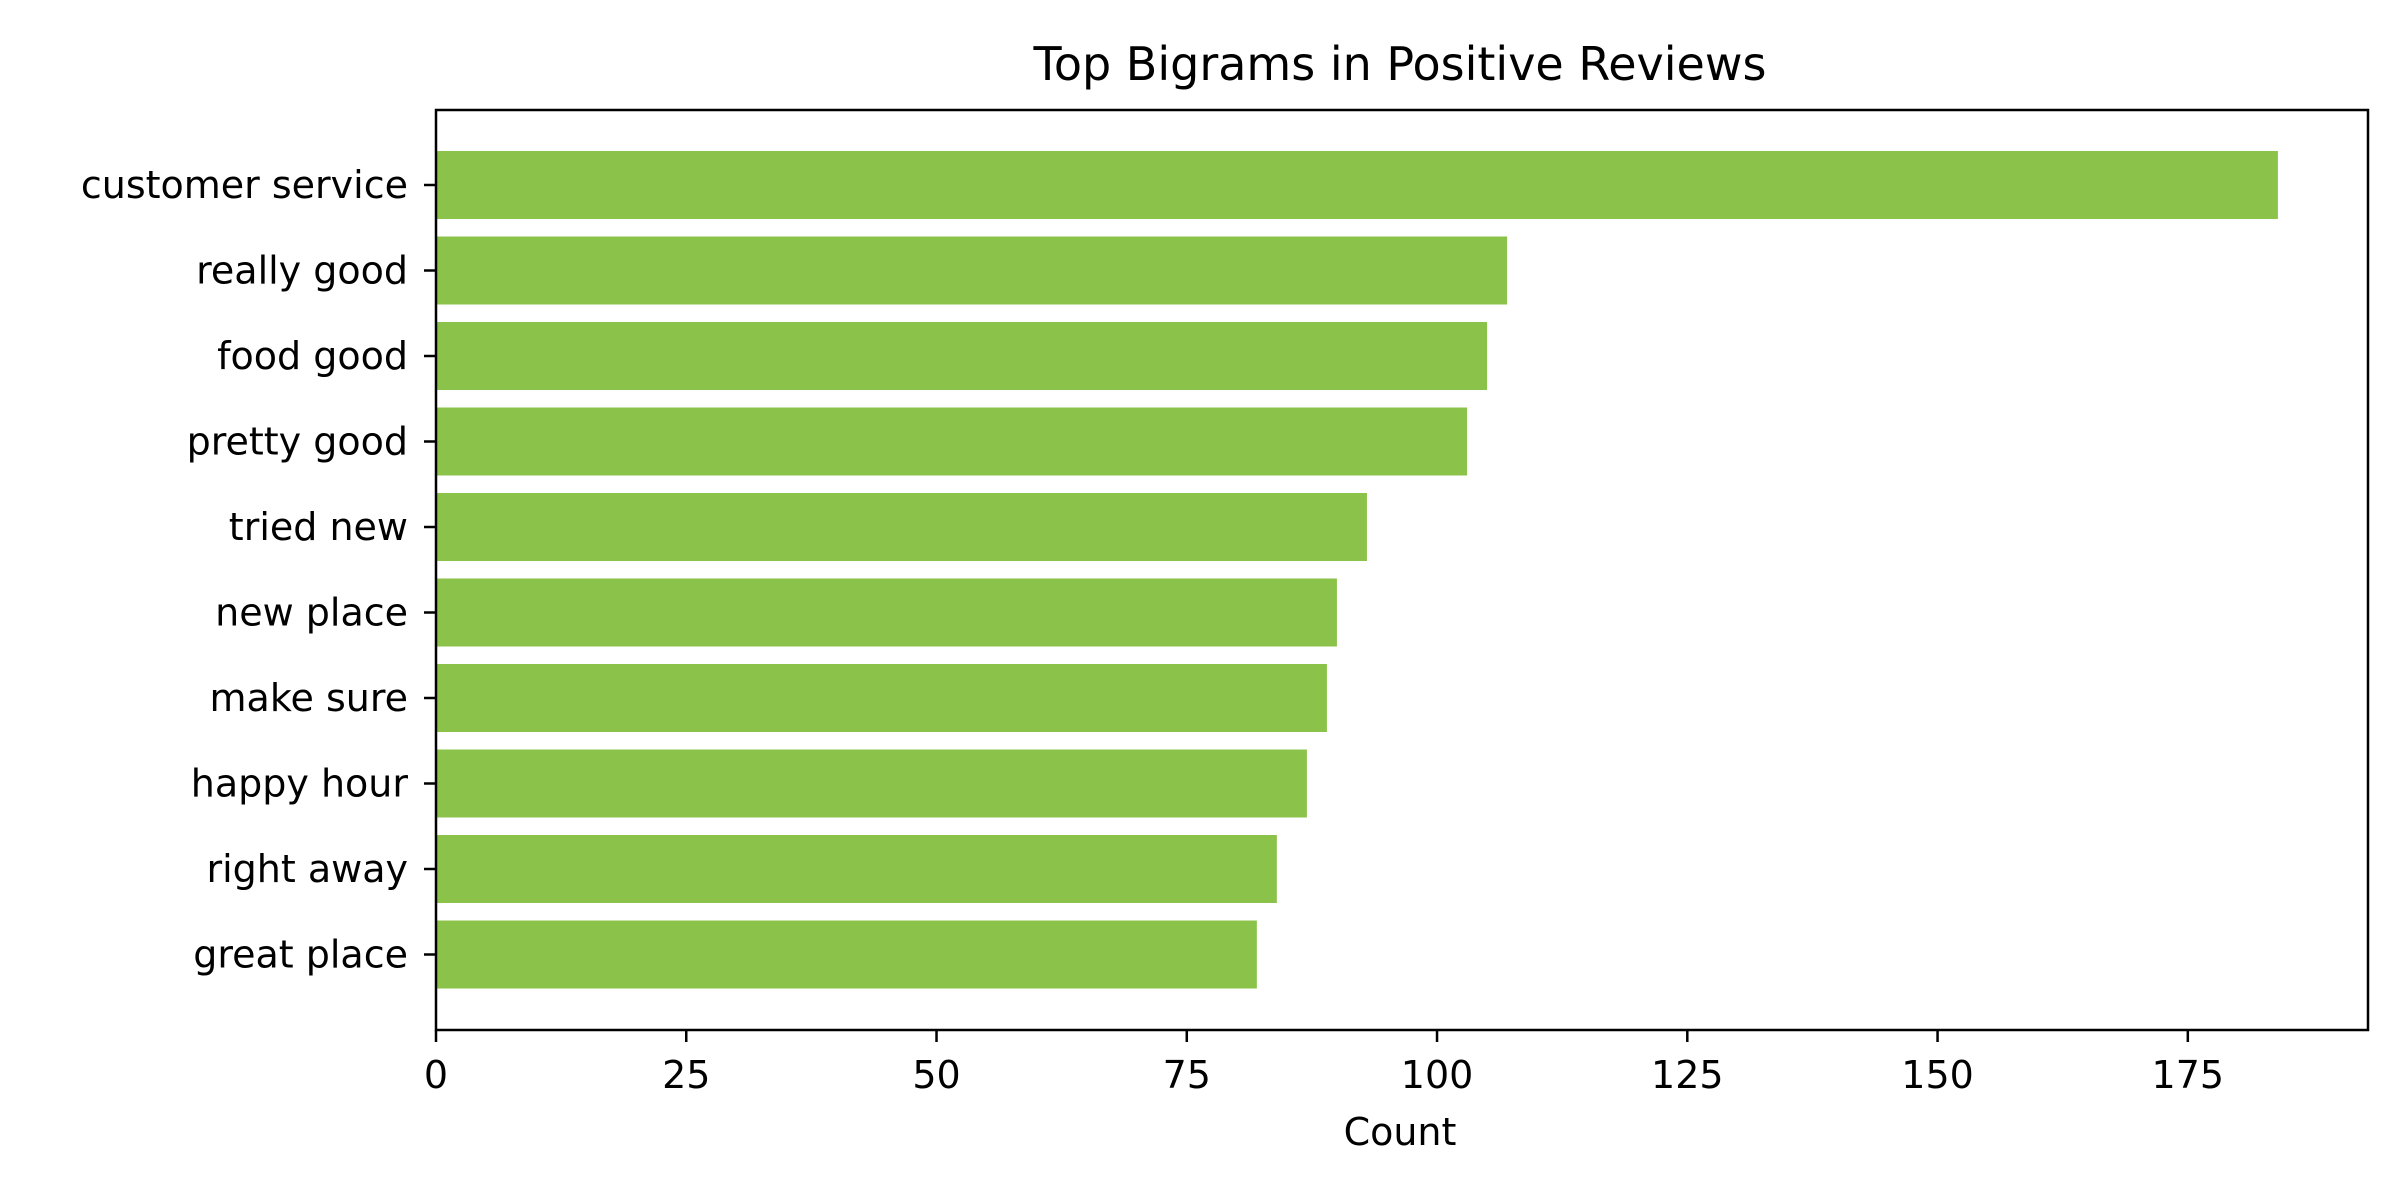 The height and width of the screenshot is (1204, 2400). What do you see at coordinates (244, 185) in the screenshot?
I see `y-tick-label: customer service` at bounding box center [244, 185].